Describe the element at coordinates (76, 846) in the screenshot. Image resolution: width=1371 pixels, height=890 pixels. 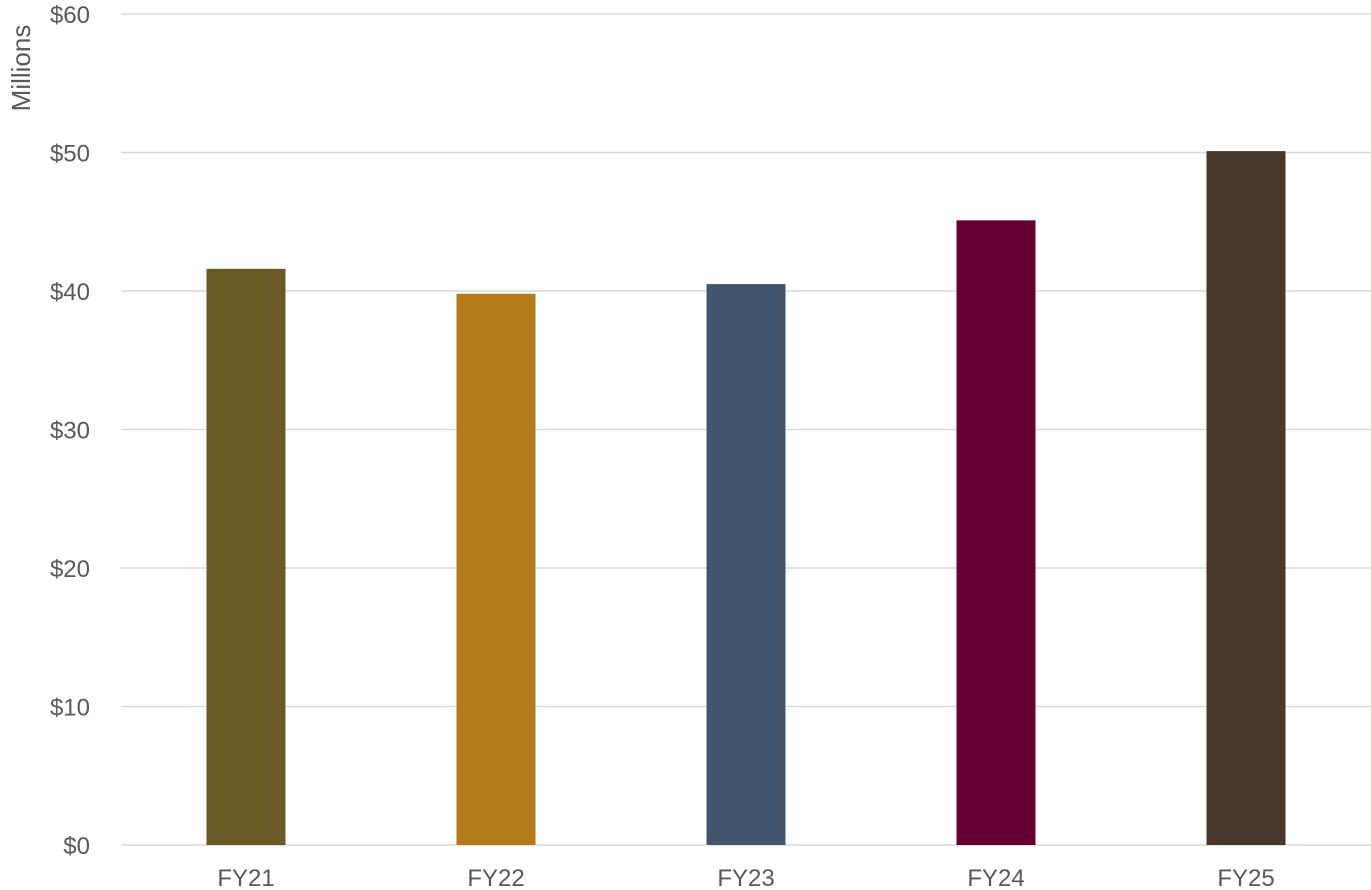
I see `y-tick-label: $0` at that location.